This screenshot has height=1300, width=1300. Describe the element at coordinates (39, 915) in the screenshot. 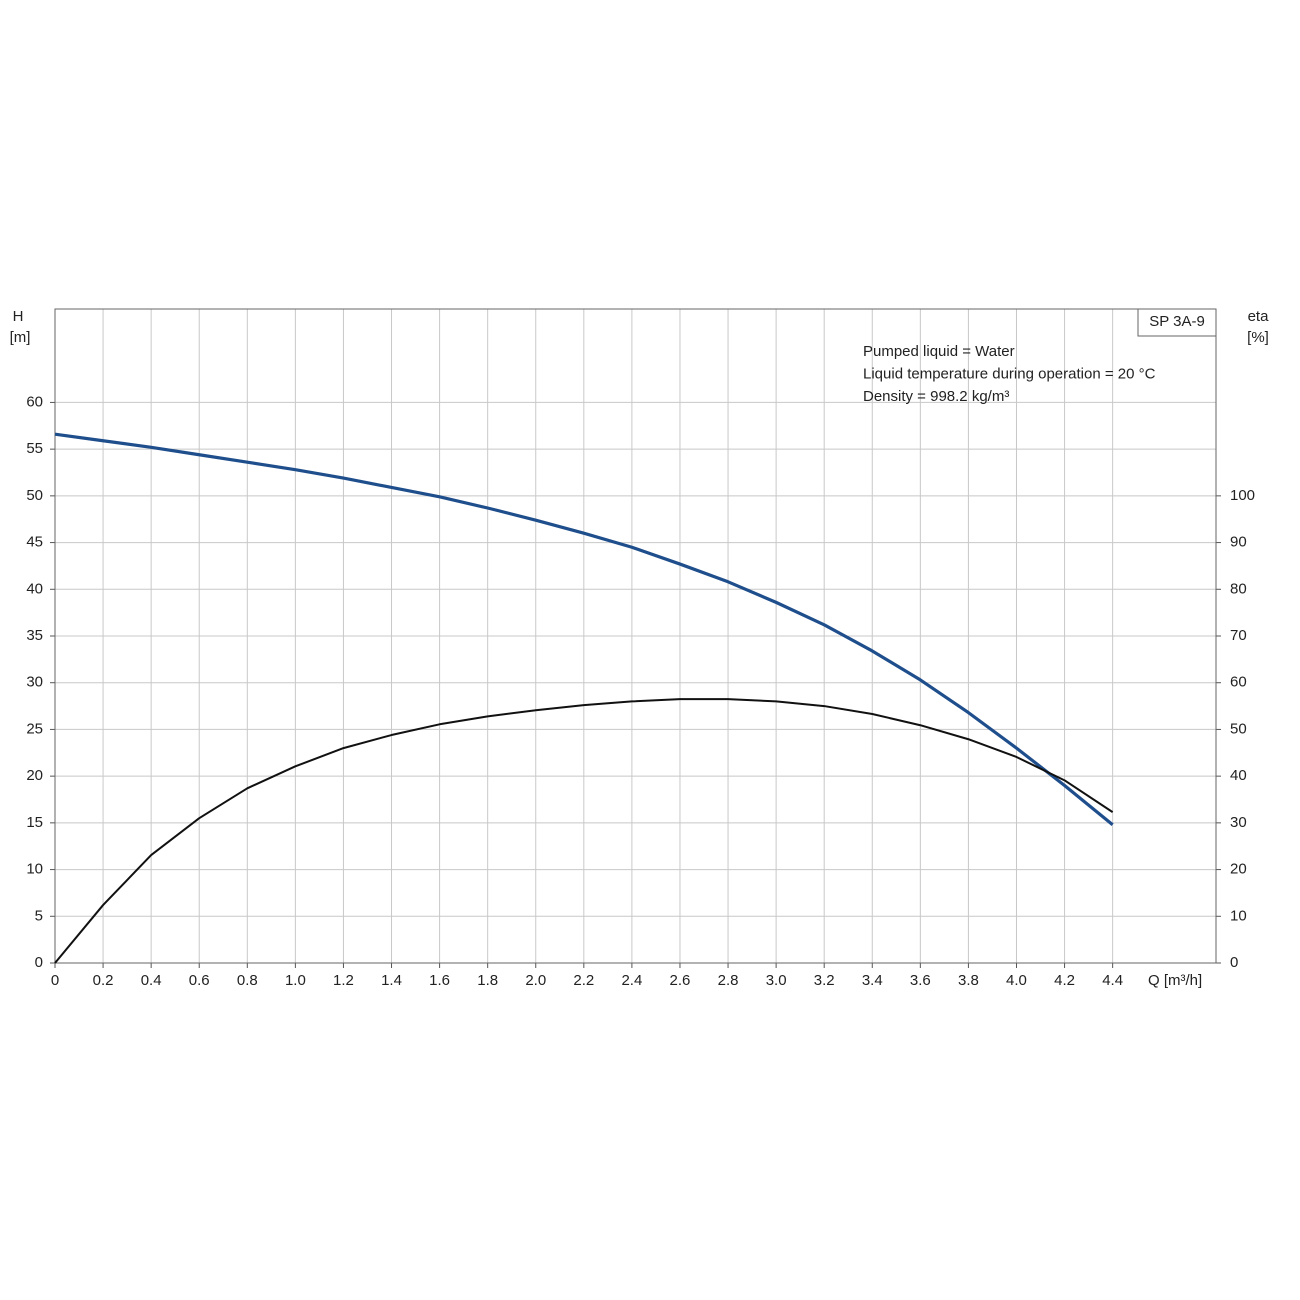

I see `y-tick-label: 5` at that location.